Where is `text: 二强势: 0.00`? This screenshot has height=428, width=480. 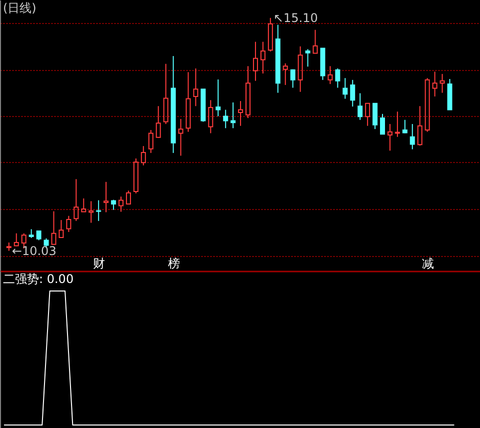 text: 二强势: 0.00 is located at coordinates (38, 279).